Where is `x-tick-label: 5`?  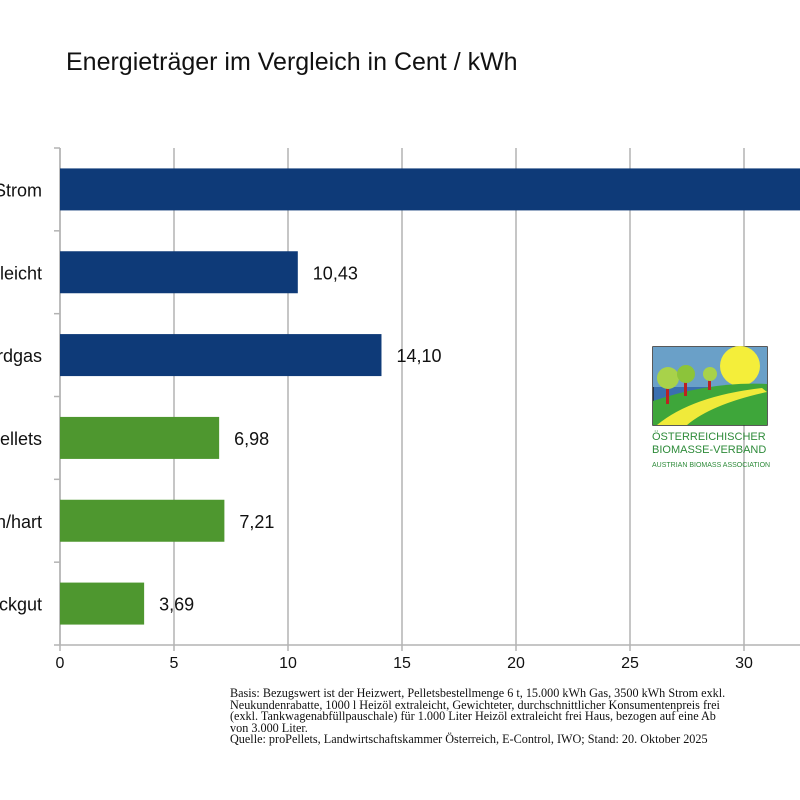
x-tick-label: 5 is located at coordinates (174, 663).